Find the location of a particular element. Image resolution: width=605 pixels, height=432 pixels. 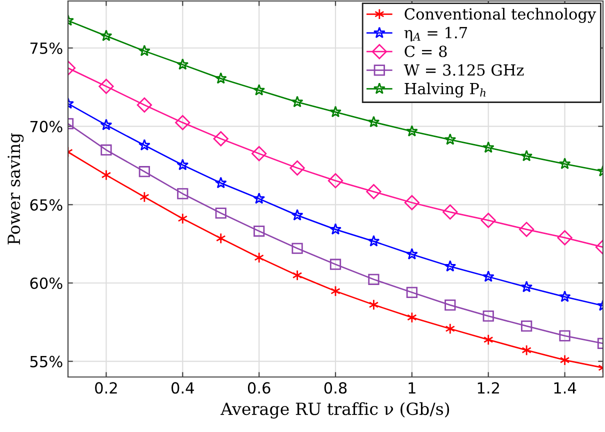

y-tick-label: 70% is located at coordinates (46, 126).